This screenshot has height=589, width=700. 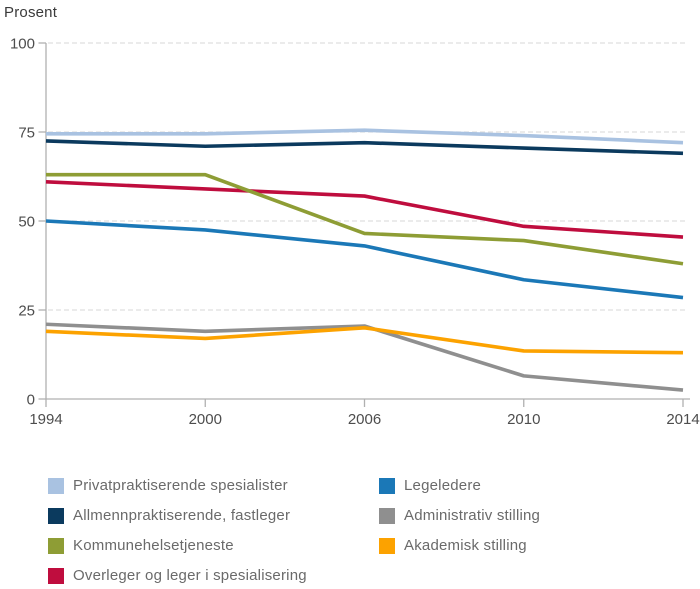 What do you see at coordinates (465, 545) in the screenshot?
I see `legend-label: Akademisk stilling` at bounding box center [465, 545].